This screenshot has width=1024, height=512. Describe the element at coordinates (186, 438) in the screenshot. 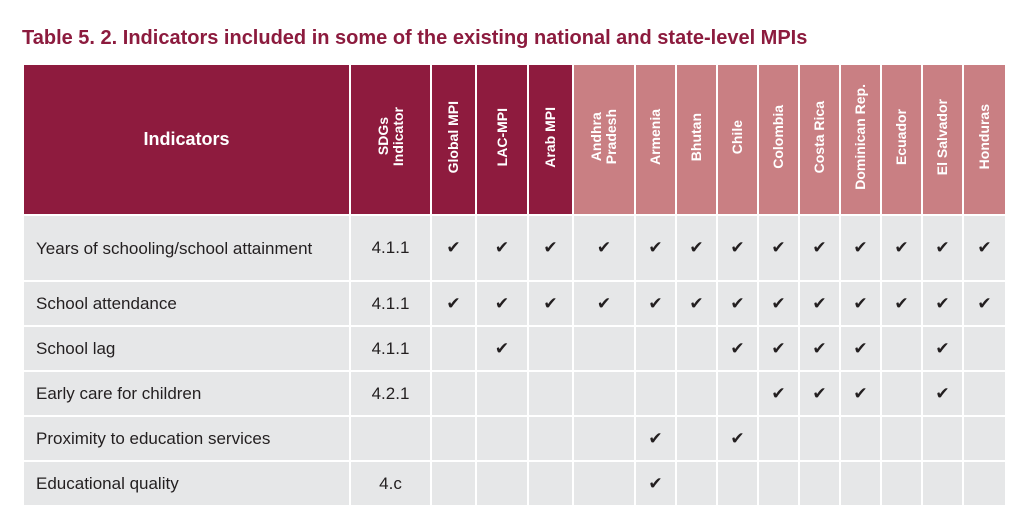

I see `indicator-label: Proximity to education services` at that location.